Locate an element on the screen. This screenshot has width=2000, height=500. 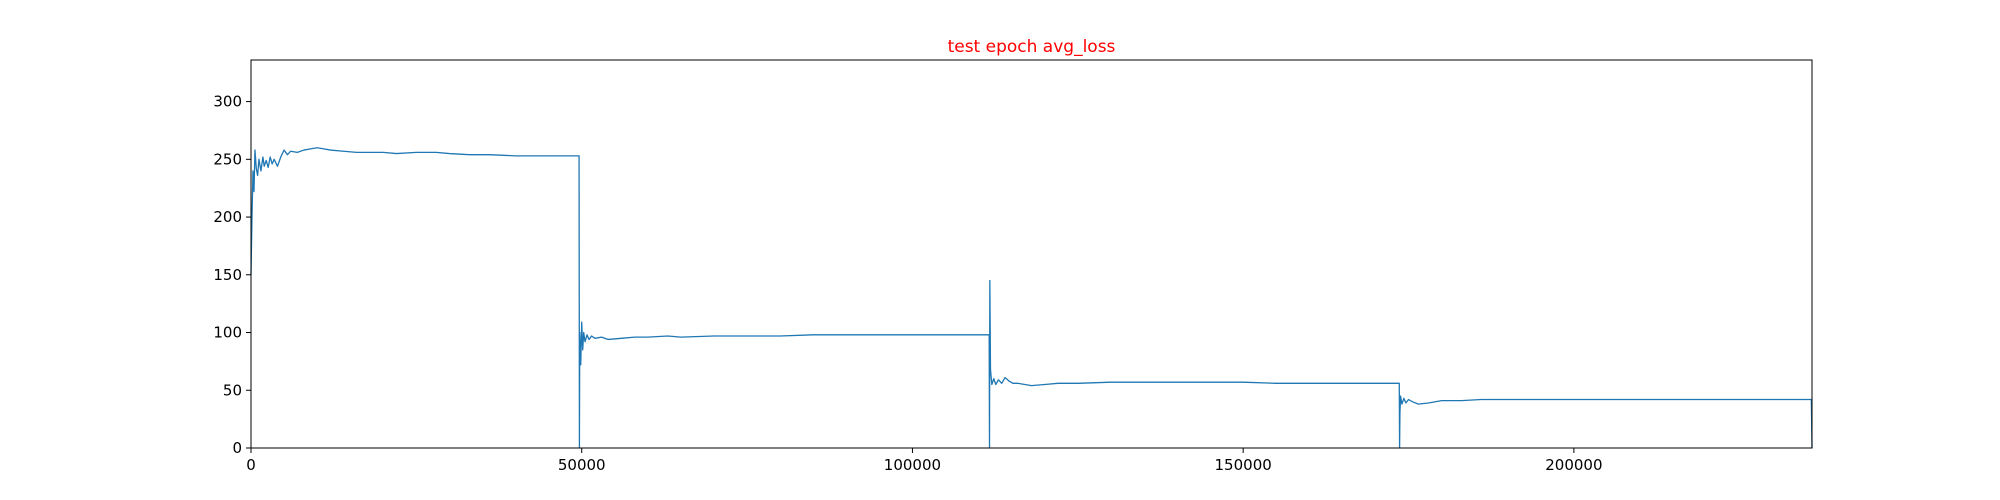
x-tick-label: 50000 is located at coordinates (582, 465).